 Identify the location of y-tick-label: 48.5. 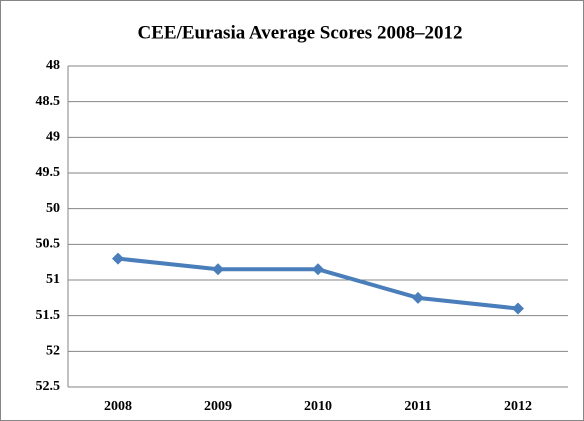
(48, 101).